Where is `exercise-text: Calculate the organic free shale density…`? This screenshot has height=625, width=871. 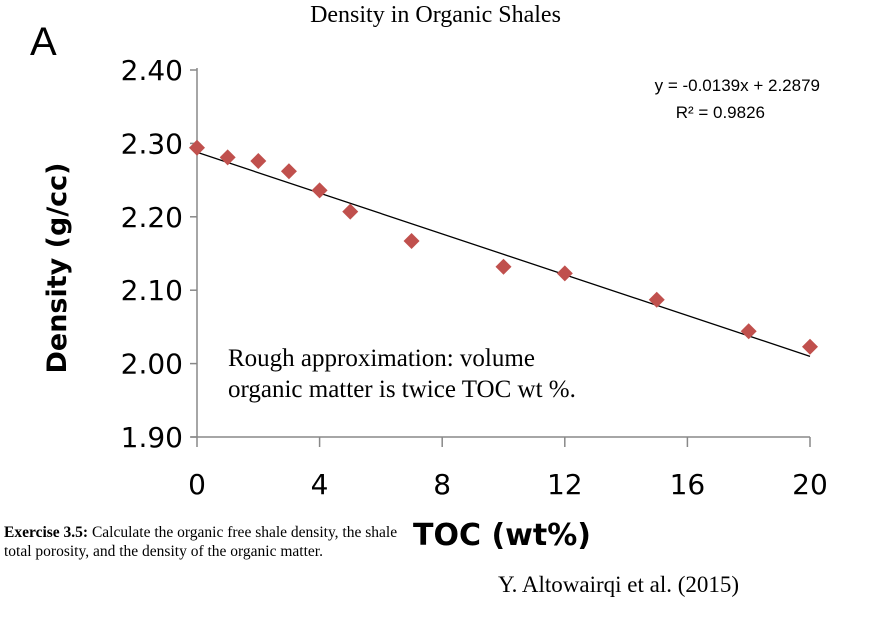 exercise-text: Calculate the organic free shale density… is located at coordinates (201, 542).